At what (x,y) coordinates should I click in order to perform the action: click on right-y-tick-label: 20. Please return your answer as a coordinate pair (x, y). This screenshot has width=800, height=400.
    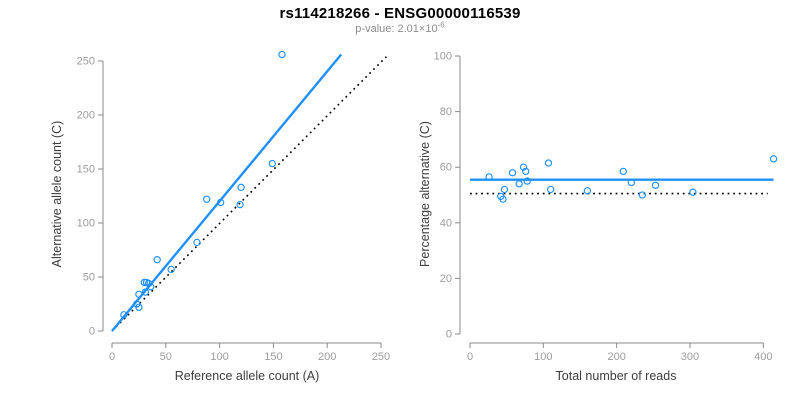
    Looking at the image, I should click on (446, 279).